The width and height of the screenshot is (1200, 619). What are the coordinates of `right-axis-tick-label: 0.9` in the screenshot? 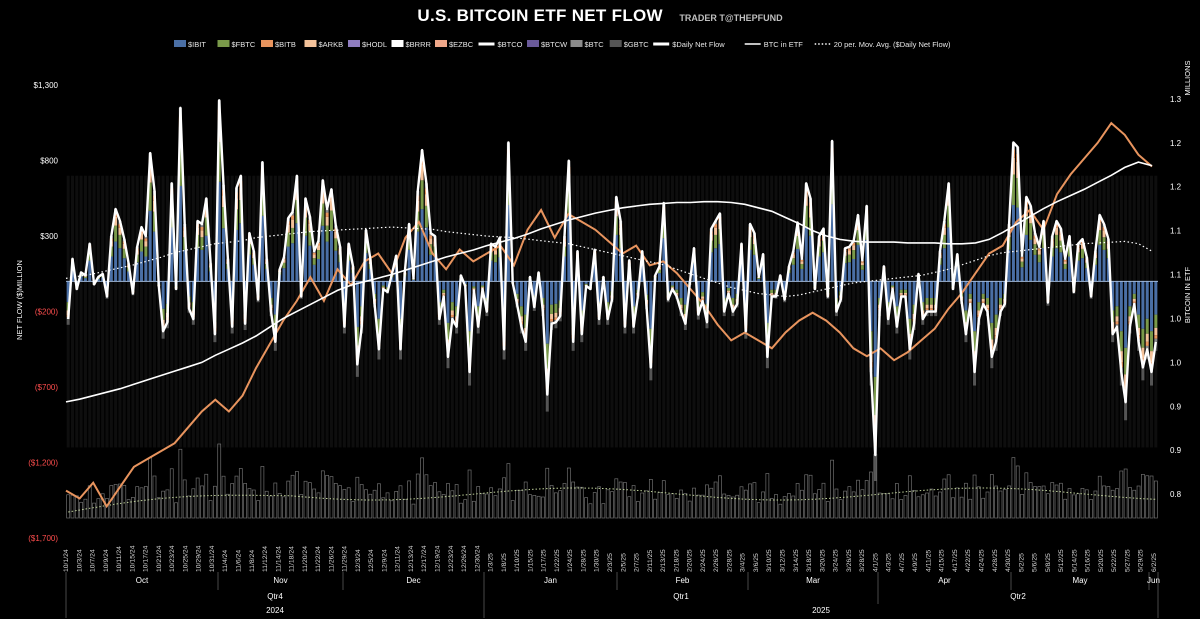 It's located at (1176, 450).